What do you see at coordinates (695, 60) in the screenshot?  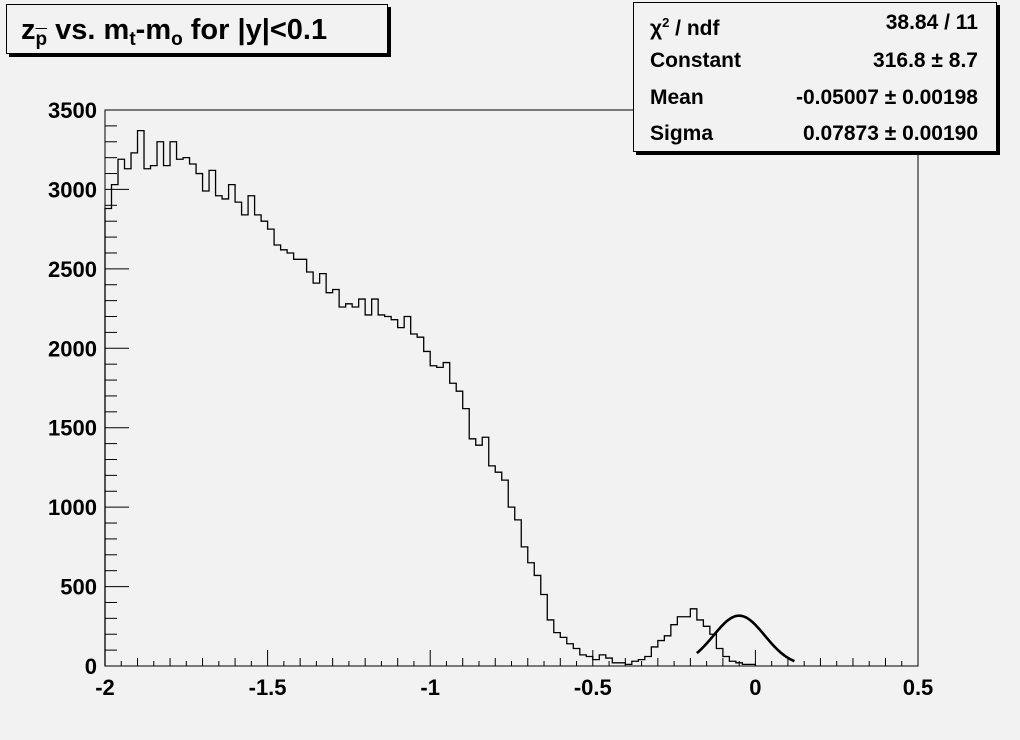 I see `constant-label: Constant` at bounding box center [695, 60].